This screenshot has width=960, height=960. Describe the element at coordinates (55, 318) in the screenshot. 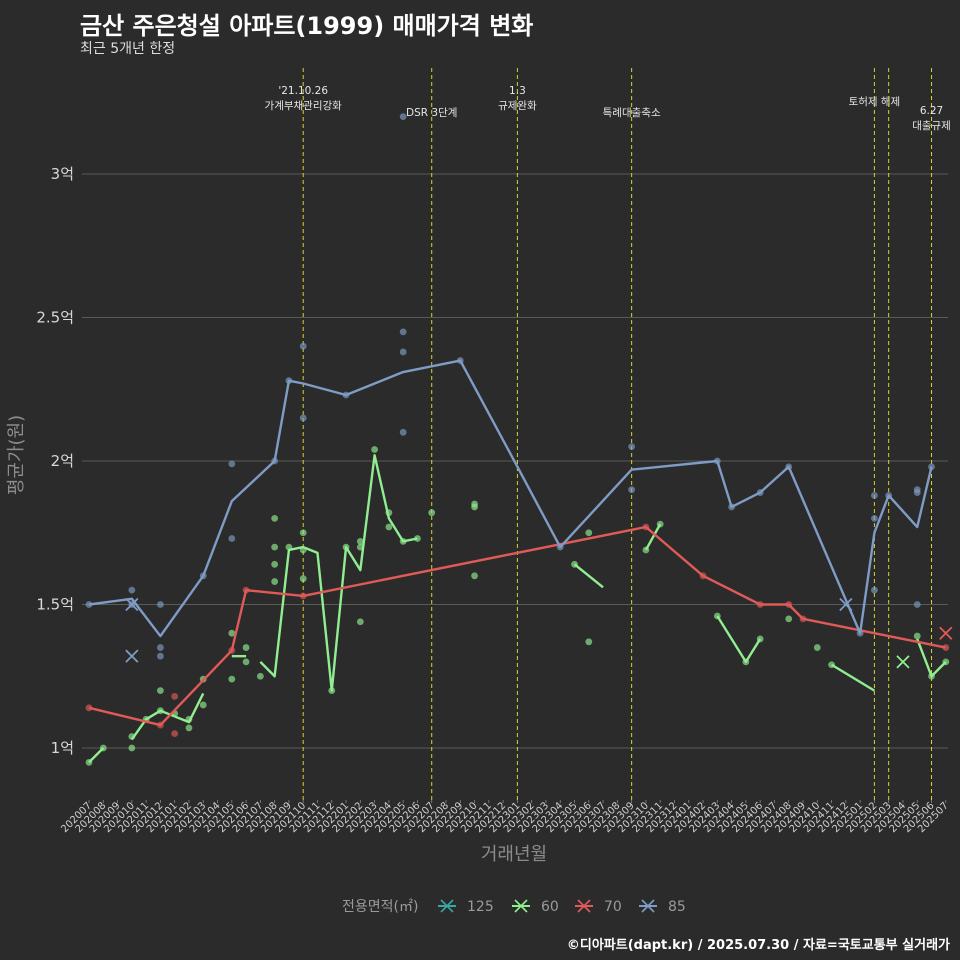

I see `y-tick-label: 2.5억` at that location.